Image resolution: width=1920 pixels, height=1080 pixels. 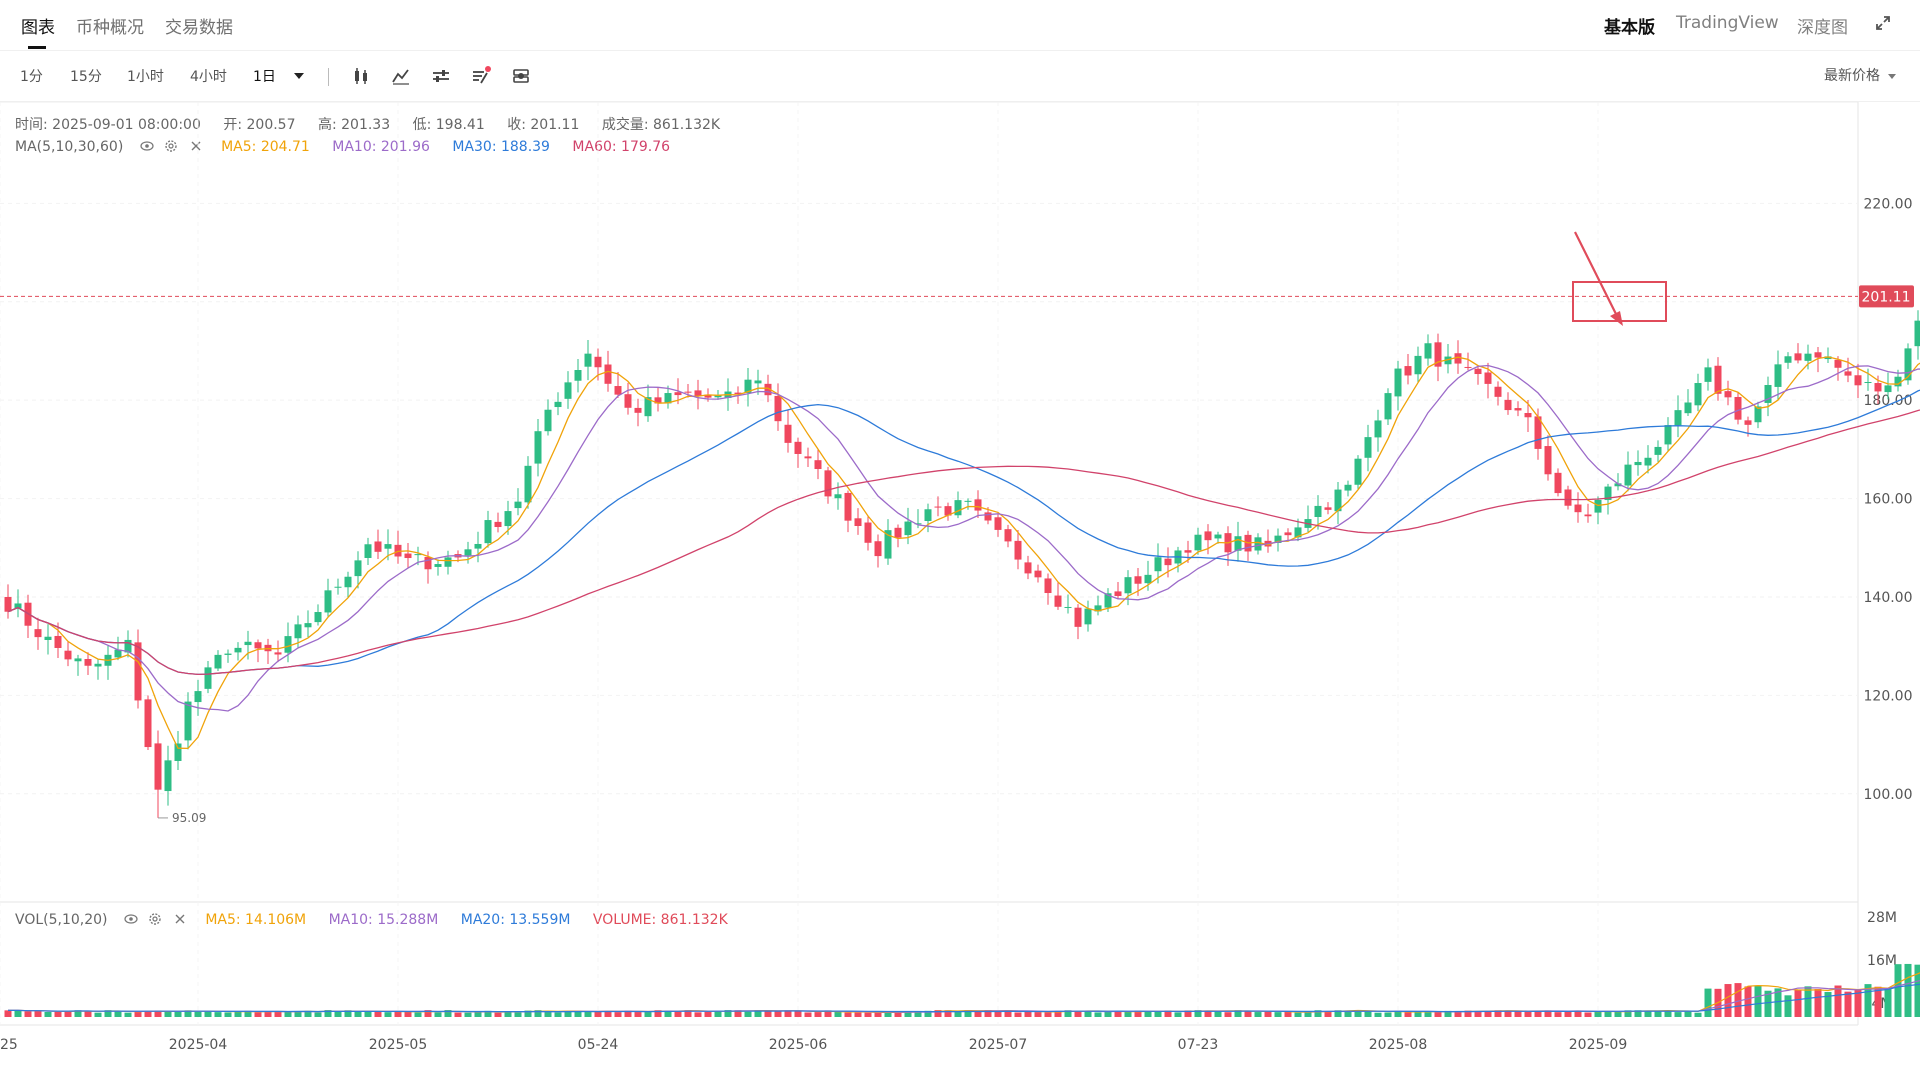 I want to click on candlestick-type-icon, so click(x=361, y=76).